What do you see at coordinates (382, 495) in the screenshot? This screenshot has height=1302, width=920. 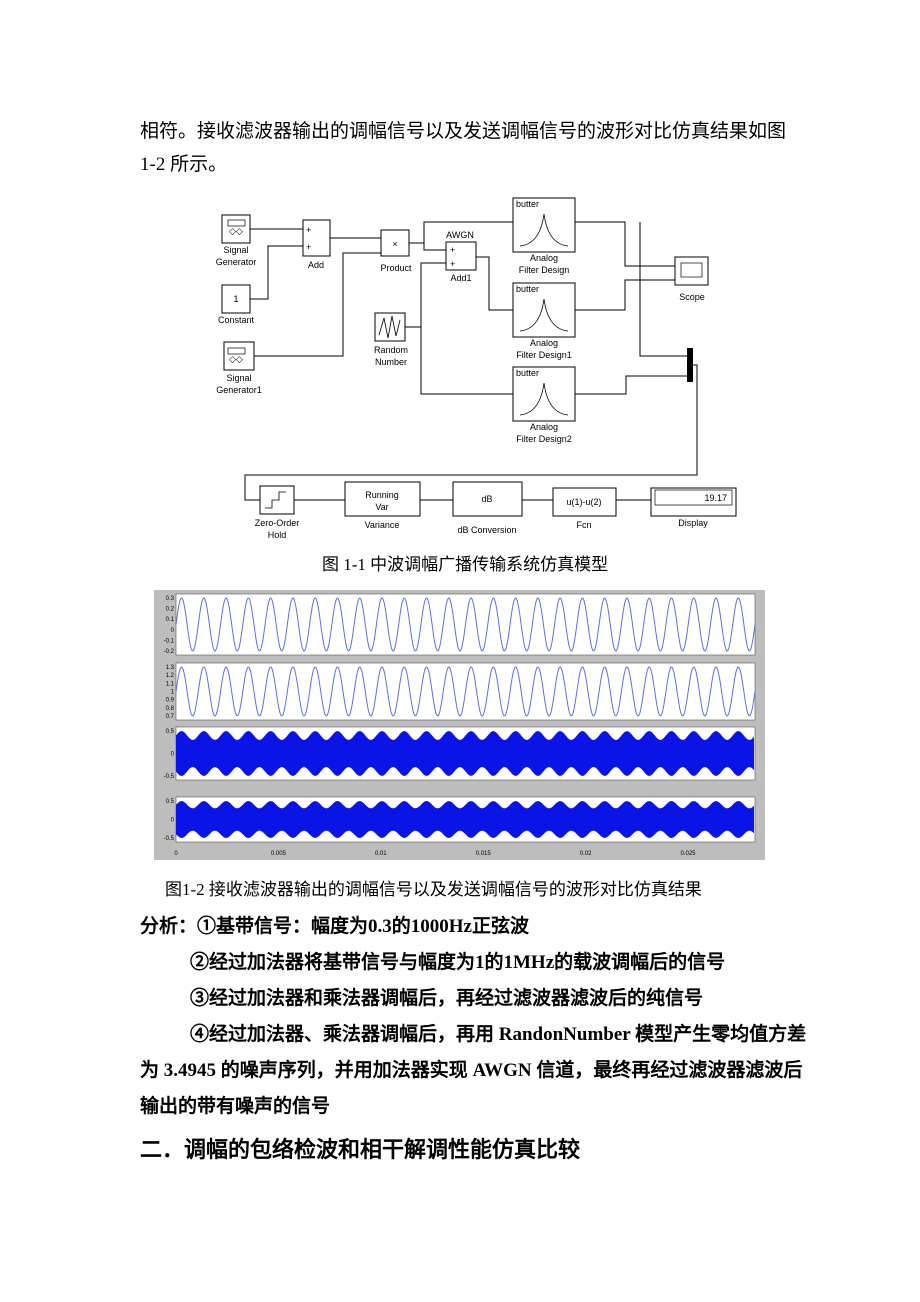 I see `block-label: Running` at bounding box center [382, 495].